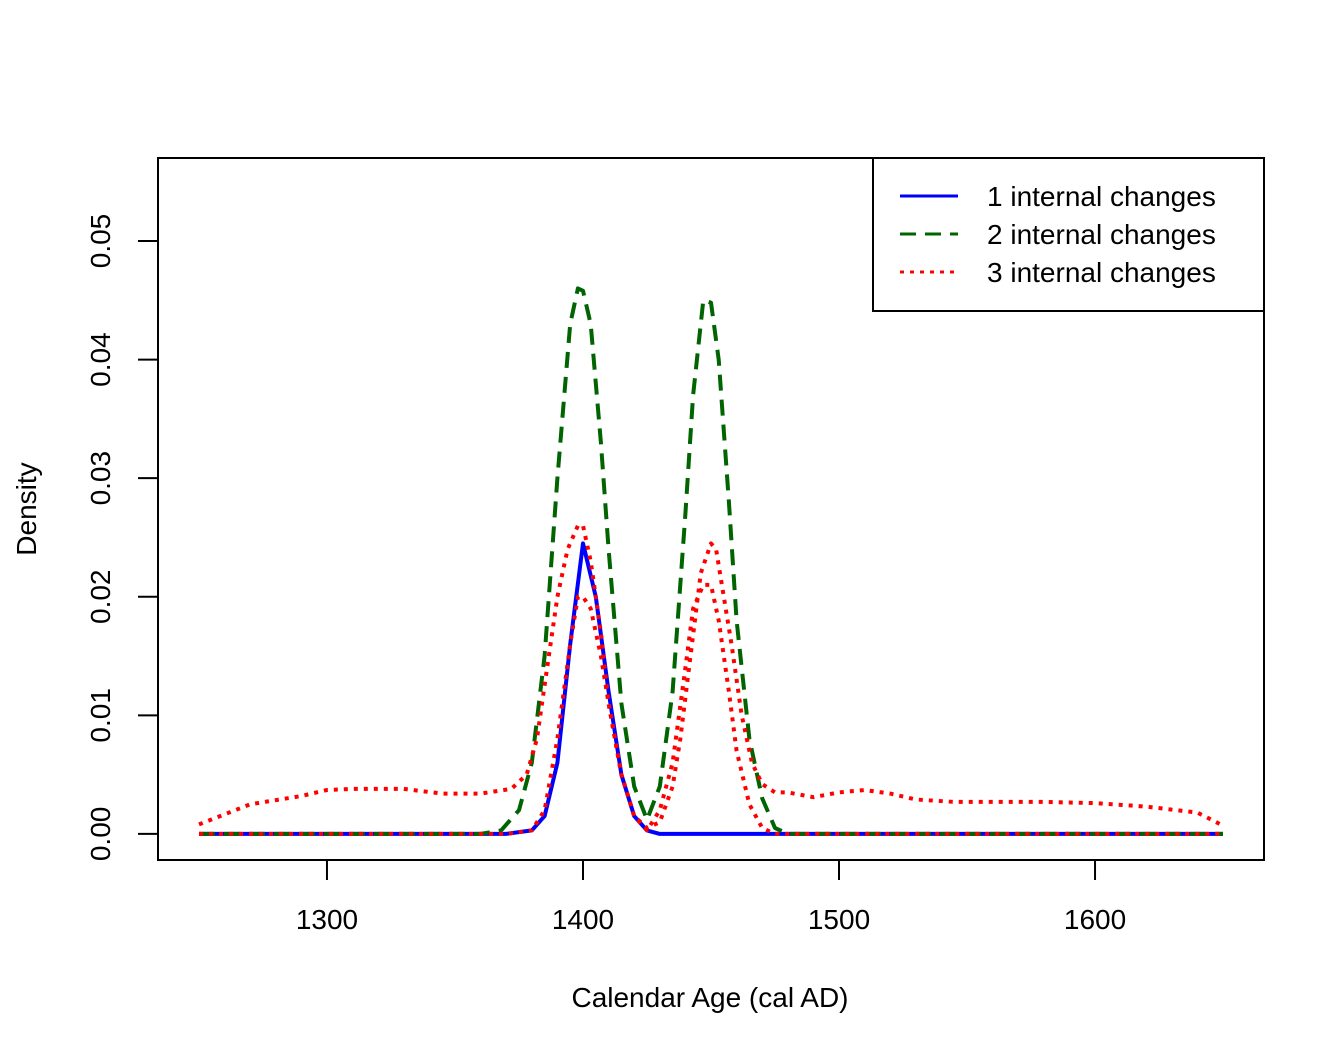 The height and width of the screenshot is (1056, 1344). What do you see at coordinates (1101, 196) in the screenshot?
I see `legend-label: 1 internal changes` at bounding box center [1101, 196].